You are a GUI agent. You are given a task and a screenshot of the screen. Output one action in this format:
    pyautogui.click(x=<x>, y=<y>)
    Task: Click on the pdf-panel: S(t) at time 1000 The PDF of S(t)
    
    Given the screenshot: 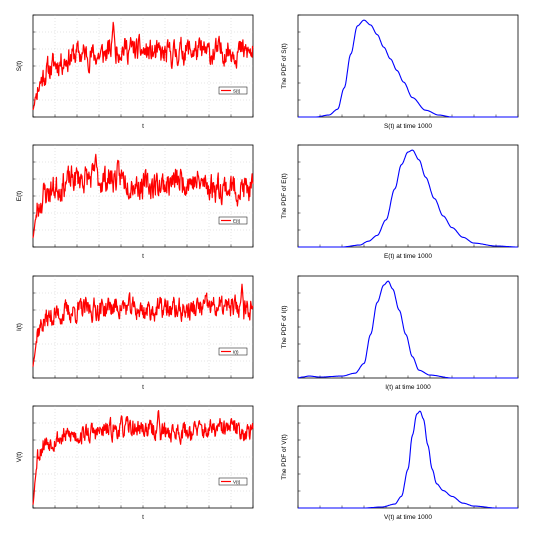 What is the action you would take?
    pyautogui.click(x=400, y=72)
    